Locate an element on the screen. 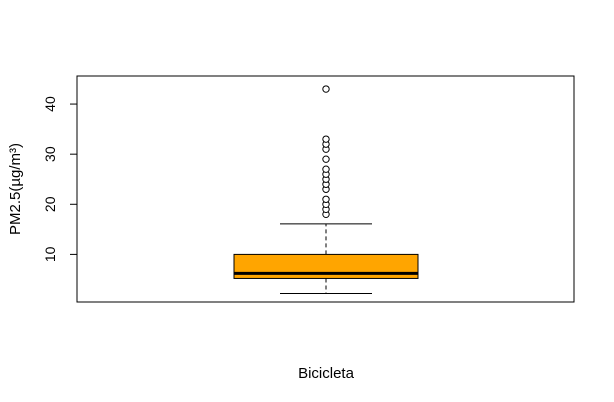 The height and width of the screenshot is (402, 614). y-tick-label: 10 is located at coordinates (50, 254).